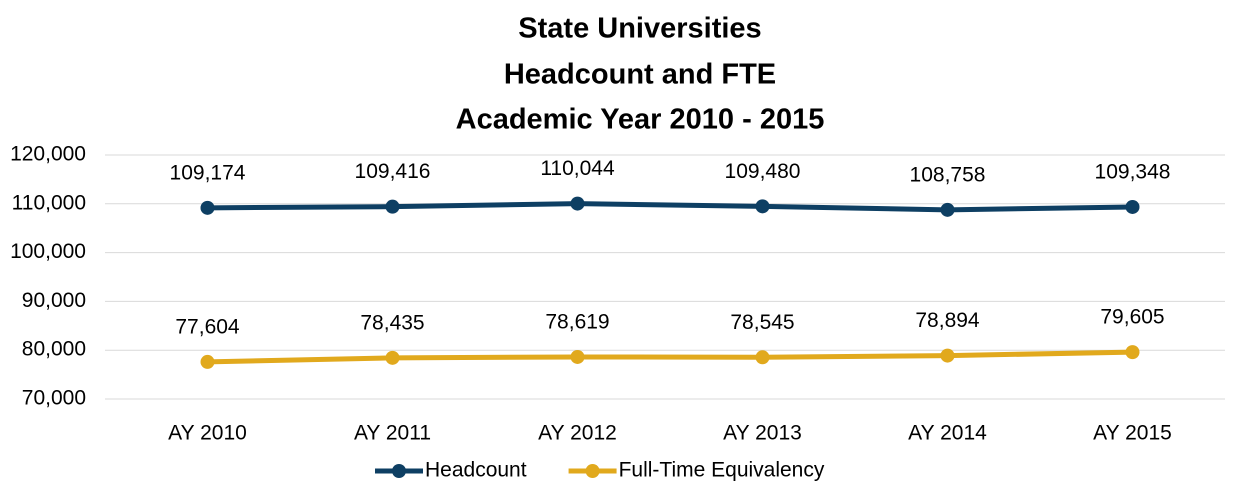 The image size is (1235, 487). What do you see at coordinates (54, 398) in the screenshot?
I see `y-tick-label: 70,000` at bounding box center [54, 398].